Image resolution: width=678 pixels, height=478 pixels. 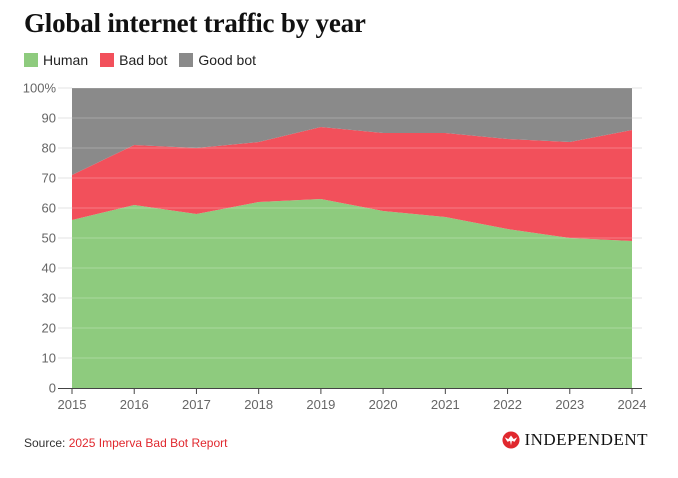 I want to click on legend-swatch-bad-bot, so click(x=107, y=60).